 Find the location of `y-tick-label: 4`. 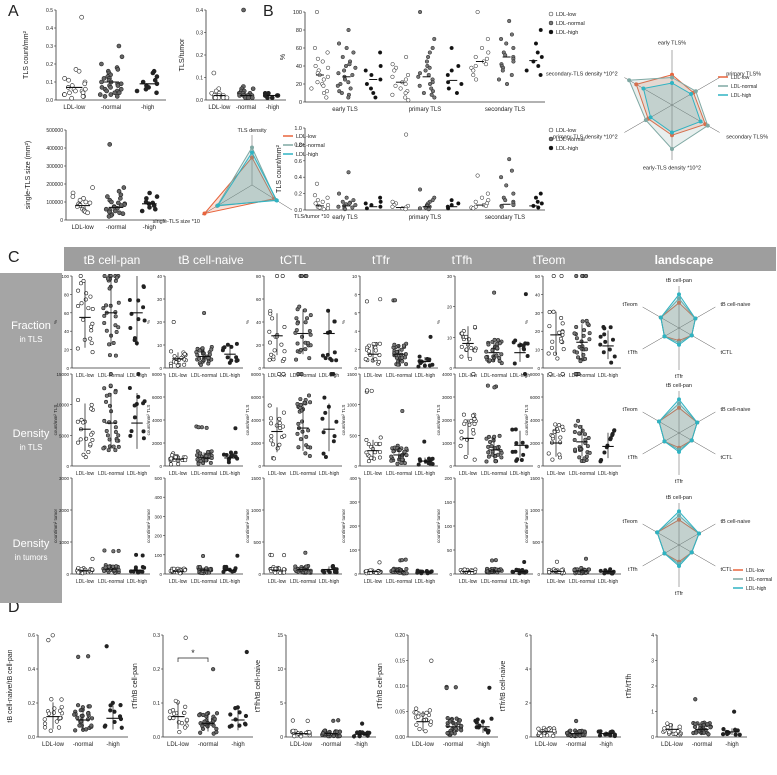

y-tick-label: 4 is located at coordinates (526, 670).